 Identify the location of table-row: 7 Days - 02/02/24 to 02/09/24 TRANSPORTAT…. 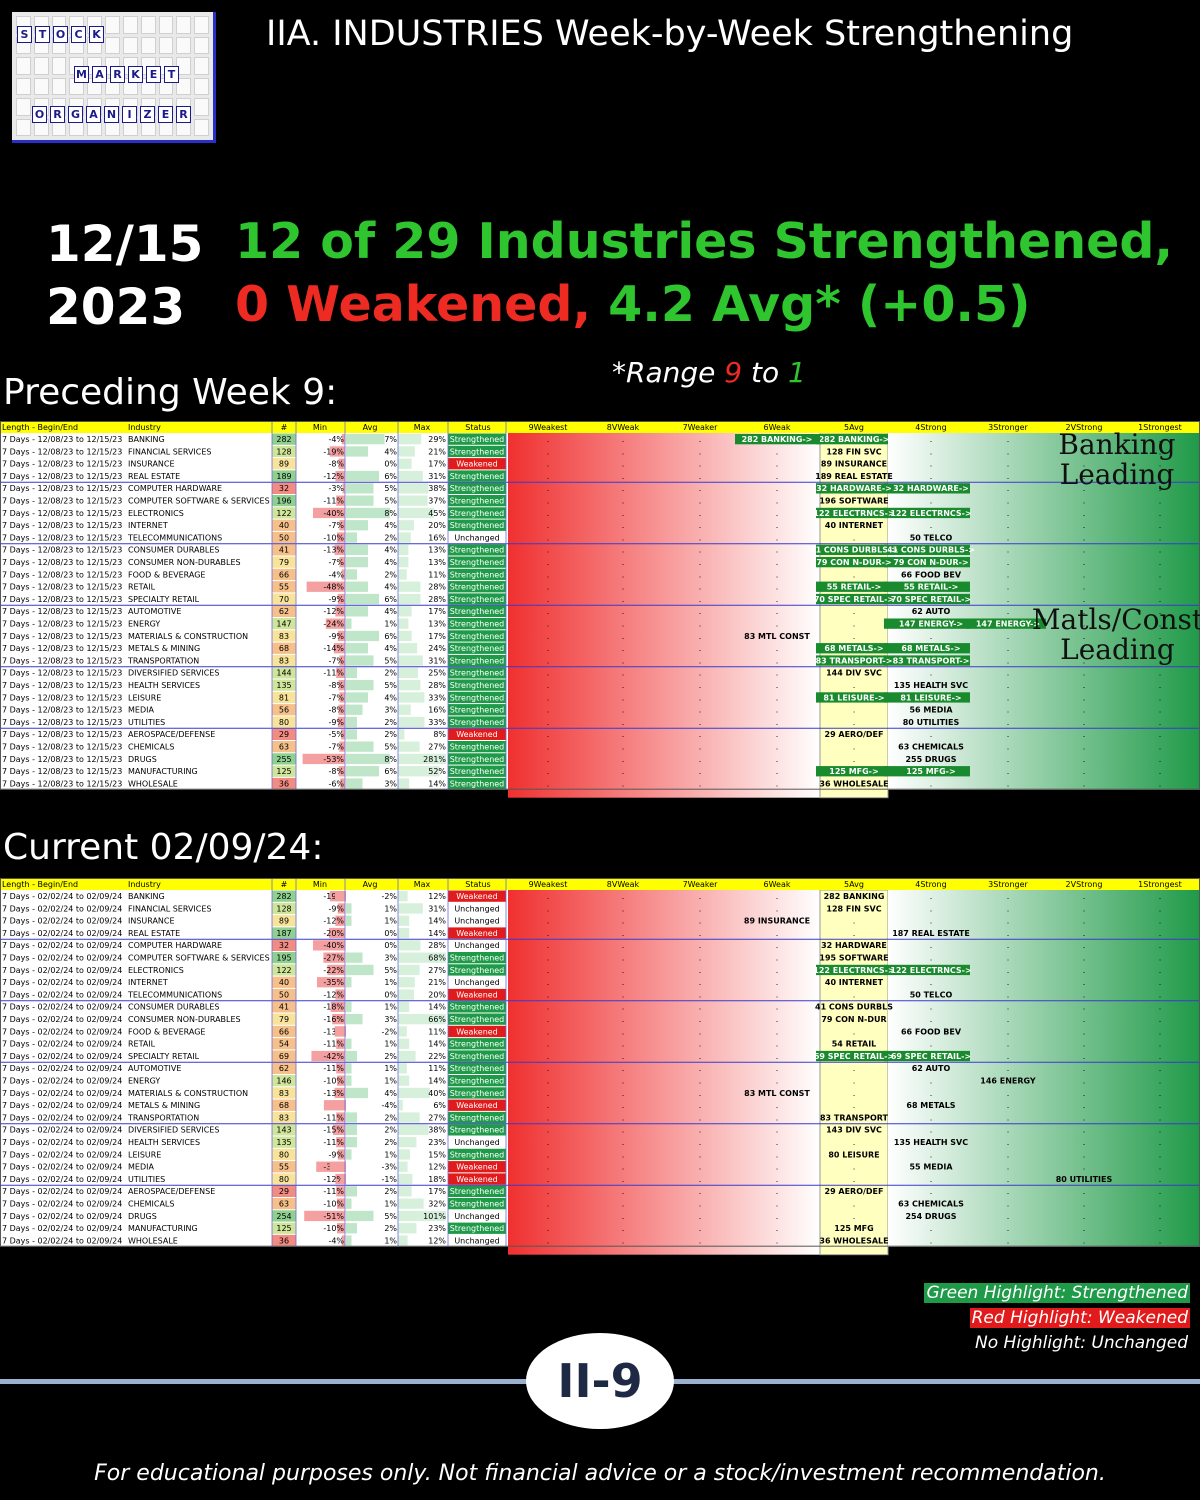
(581, 1117).